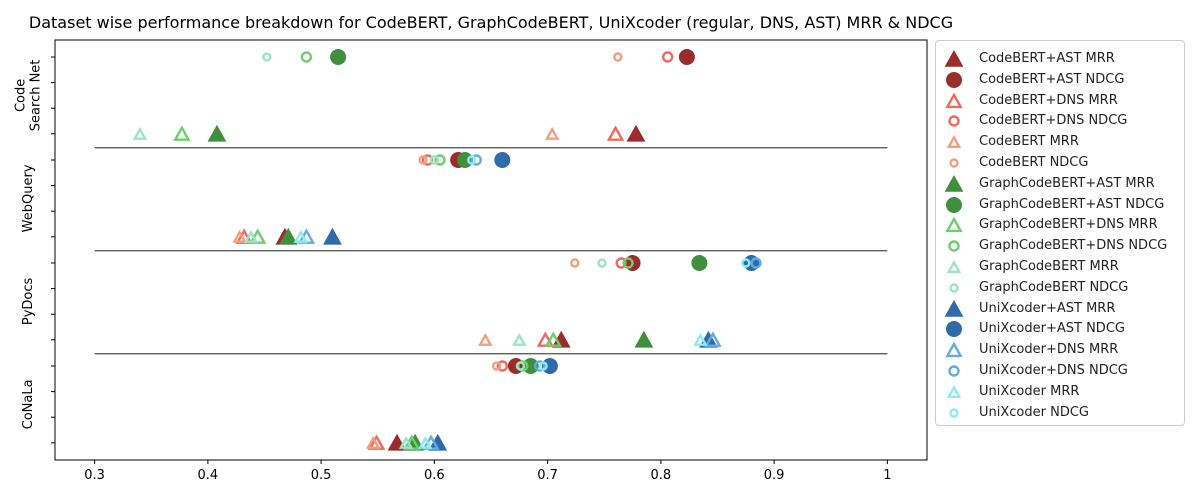 The image size is (1200, 500). I want to click on legend-item: GraphCodeBERT+AST NDCG, so click(1060, 205).